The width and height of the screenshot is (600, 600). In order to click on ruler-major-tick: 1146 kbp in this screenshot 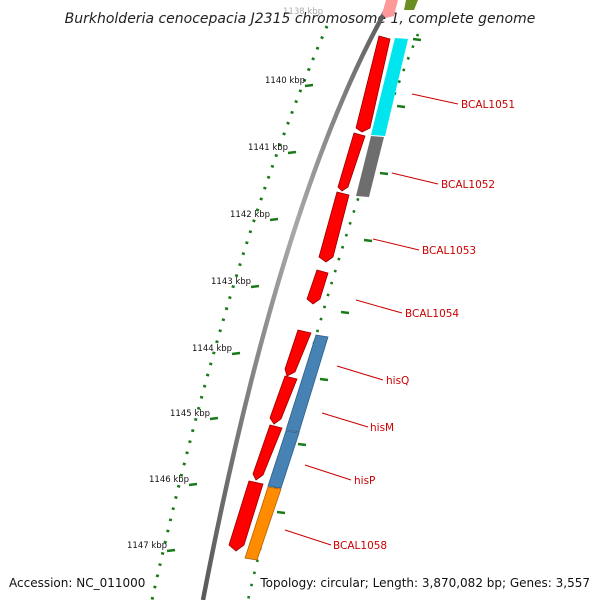, I will do `click(173, 481)`.